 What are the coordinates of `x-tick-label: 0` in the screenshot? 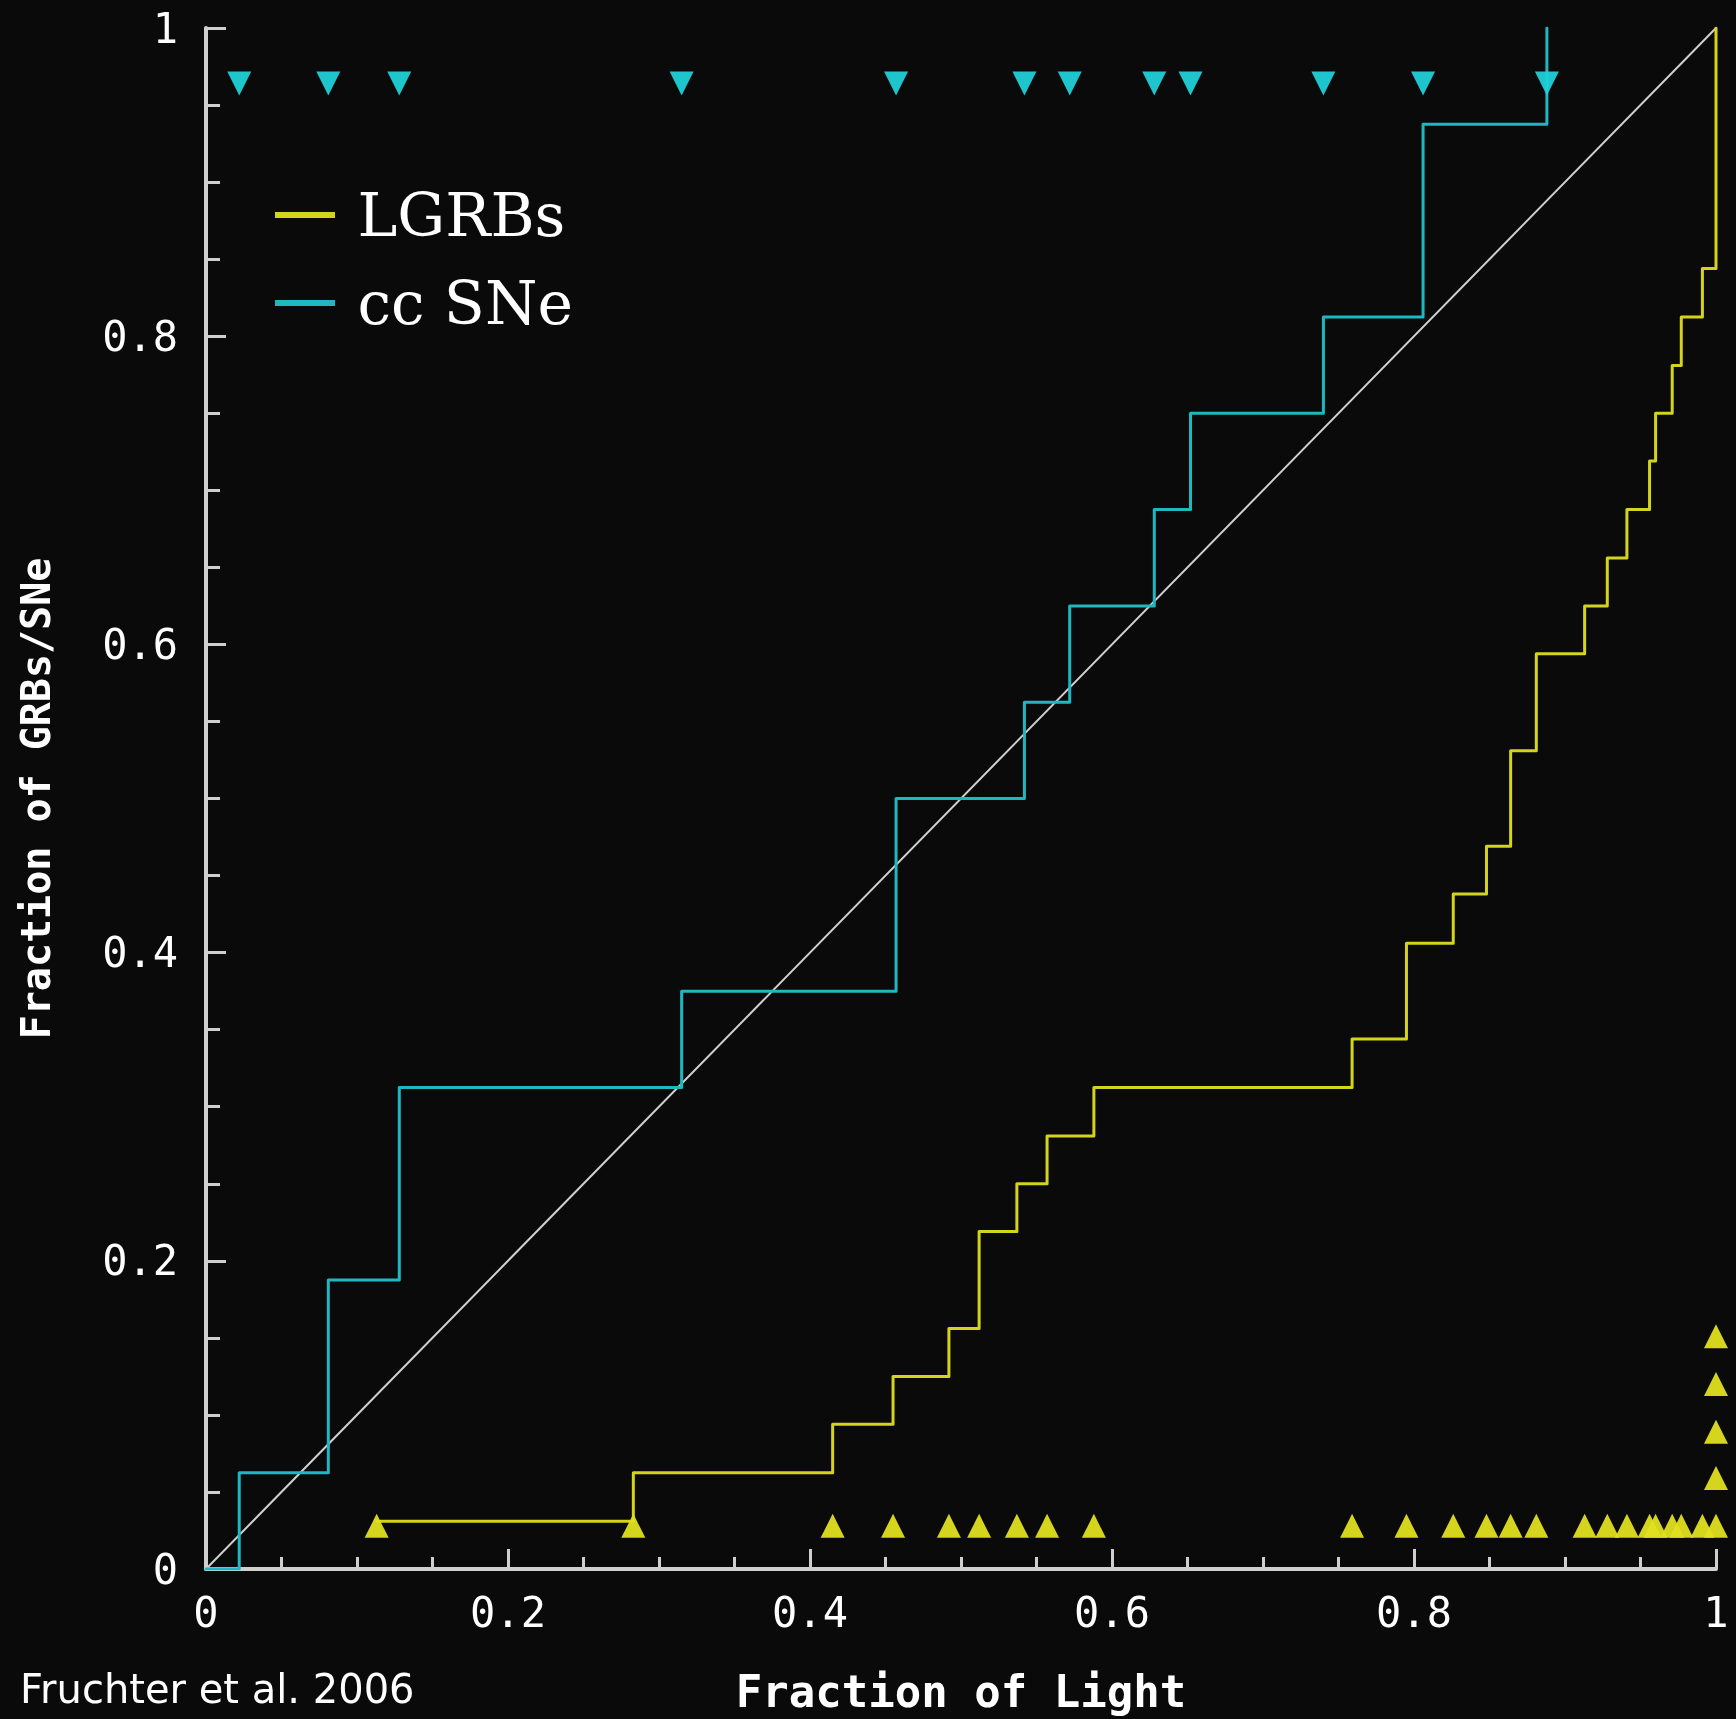 It's located at (206, 1612).